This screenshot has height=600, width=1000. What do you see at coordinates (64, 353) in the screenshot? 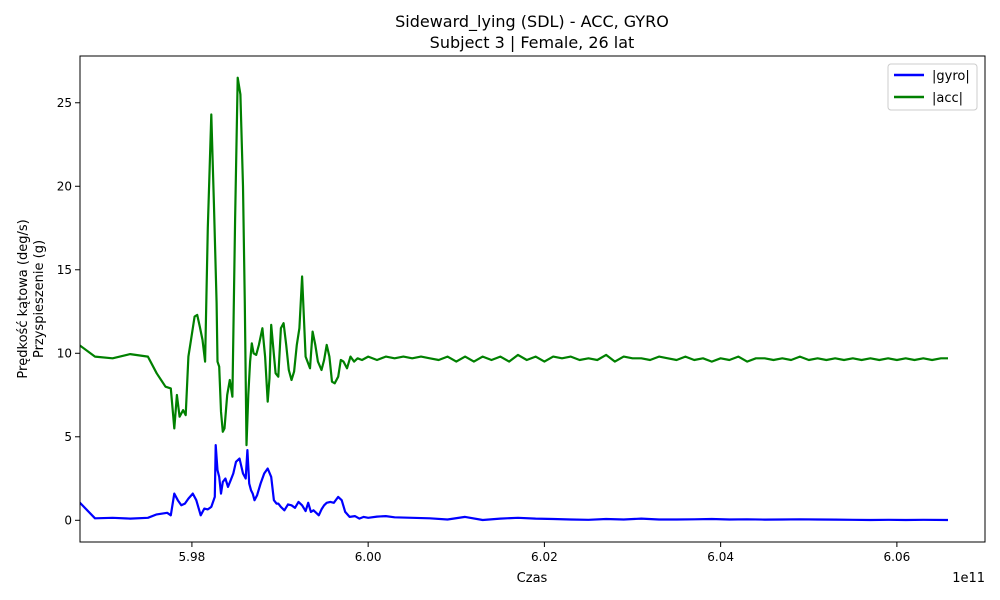
I see `y-tick-label: 10` at bounding box center [64, 353].